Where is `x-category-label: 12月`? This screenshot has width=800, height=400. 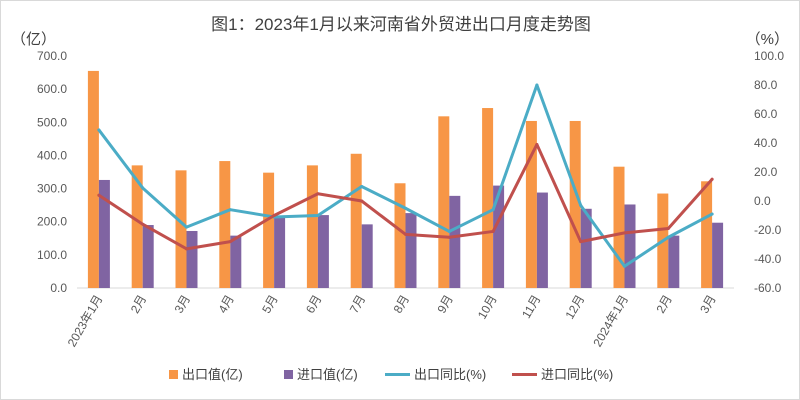 x-category-label: 12月 is located at coordinates (574, 307).